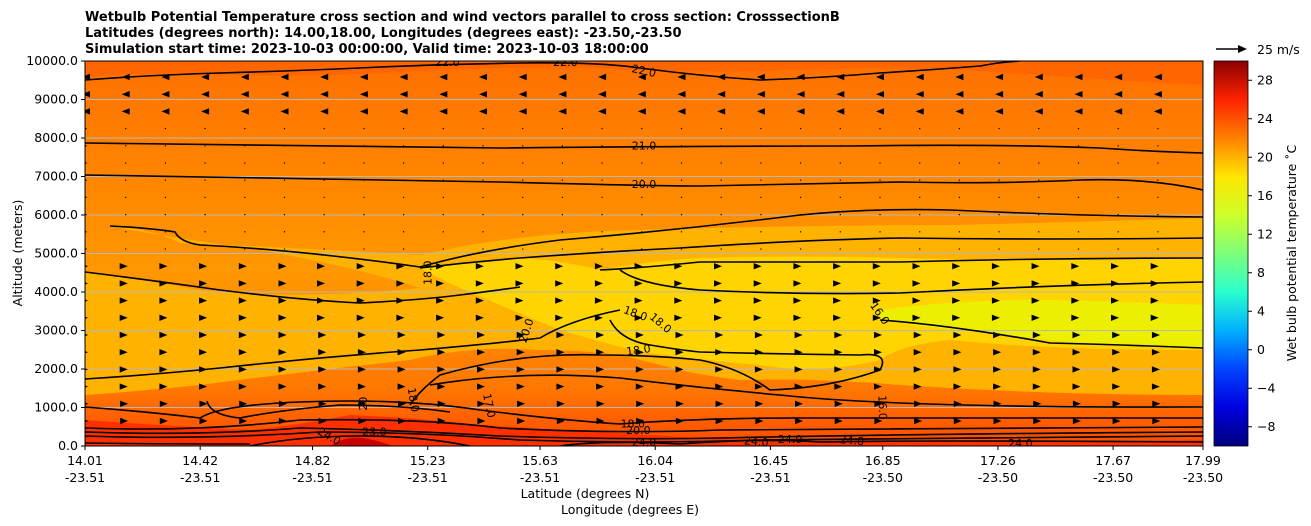  What do you see at coordinates (1265, 233) in the screenshot?
I see `colorbar-tick-label: 12` at bounding box center [1265, 233].